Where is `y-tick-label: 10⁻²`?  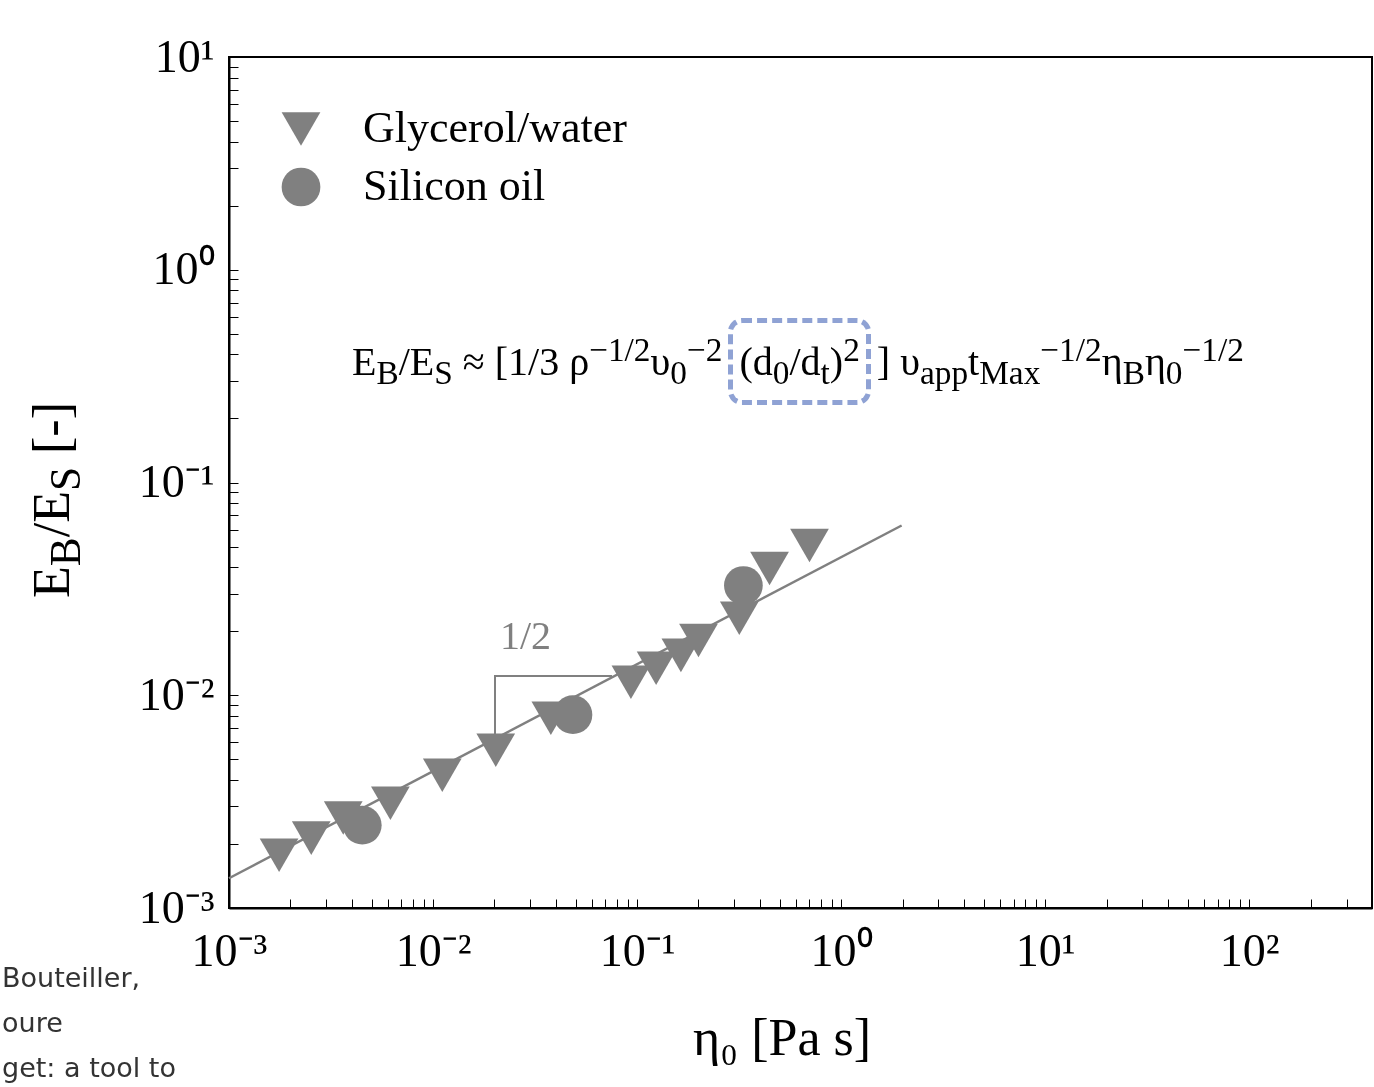
y-tick-label: 10⁻² is located at coordinates (176, 694).